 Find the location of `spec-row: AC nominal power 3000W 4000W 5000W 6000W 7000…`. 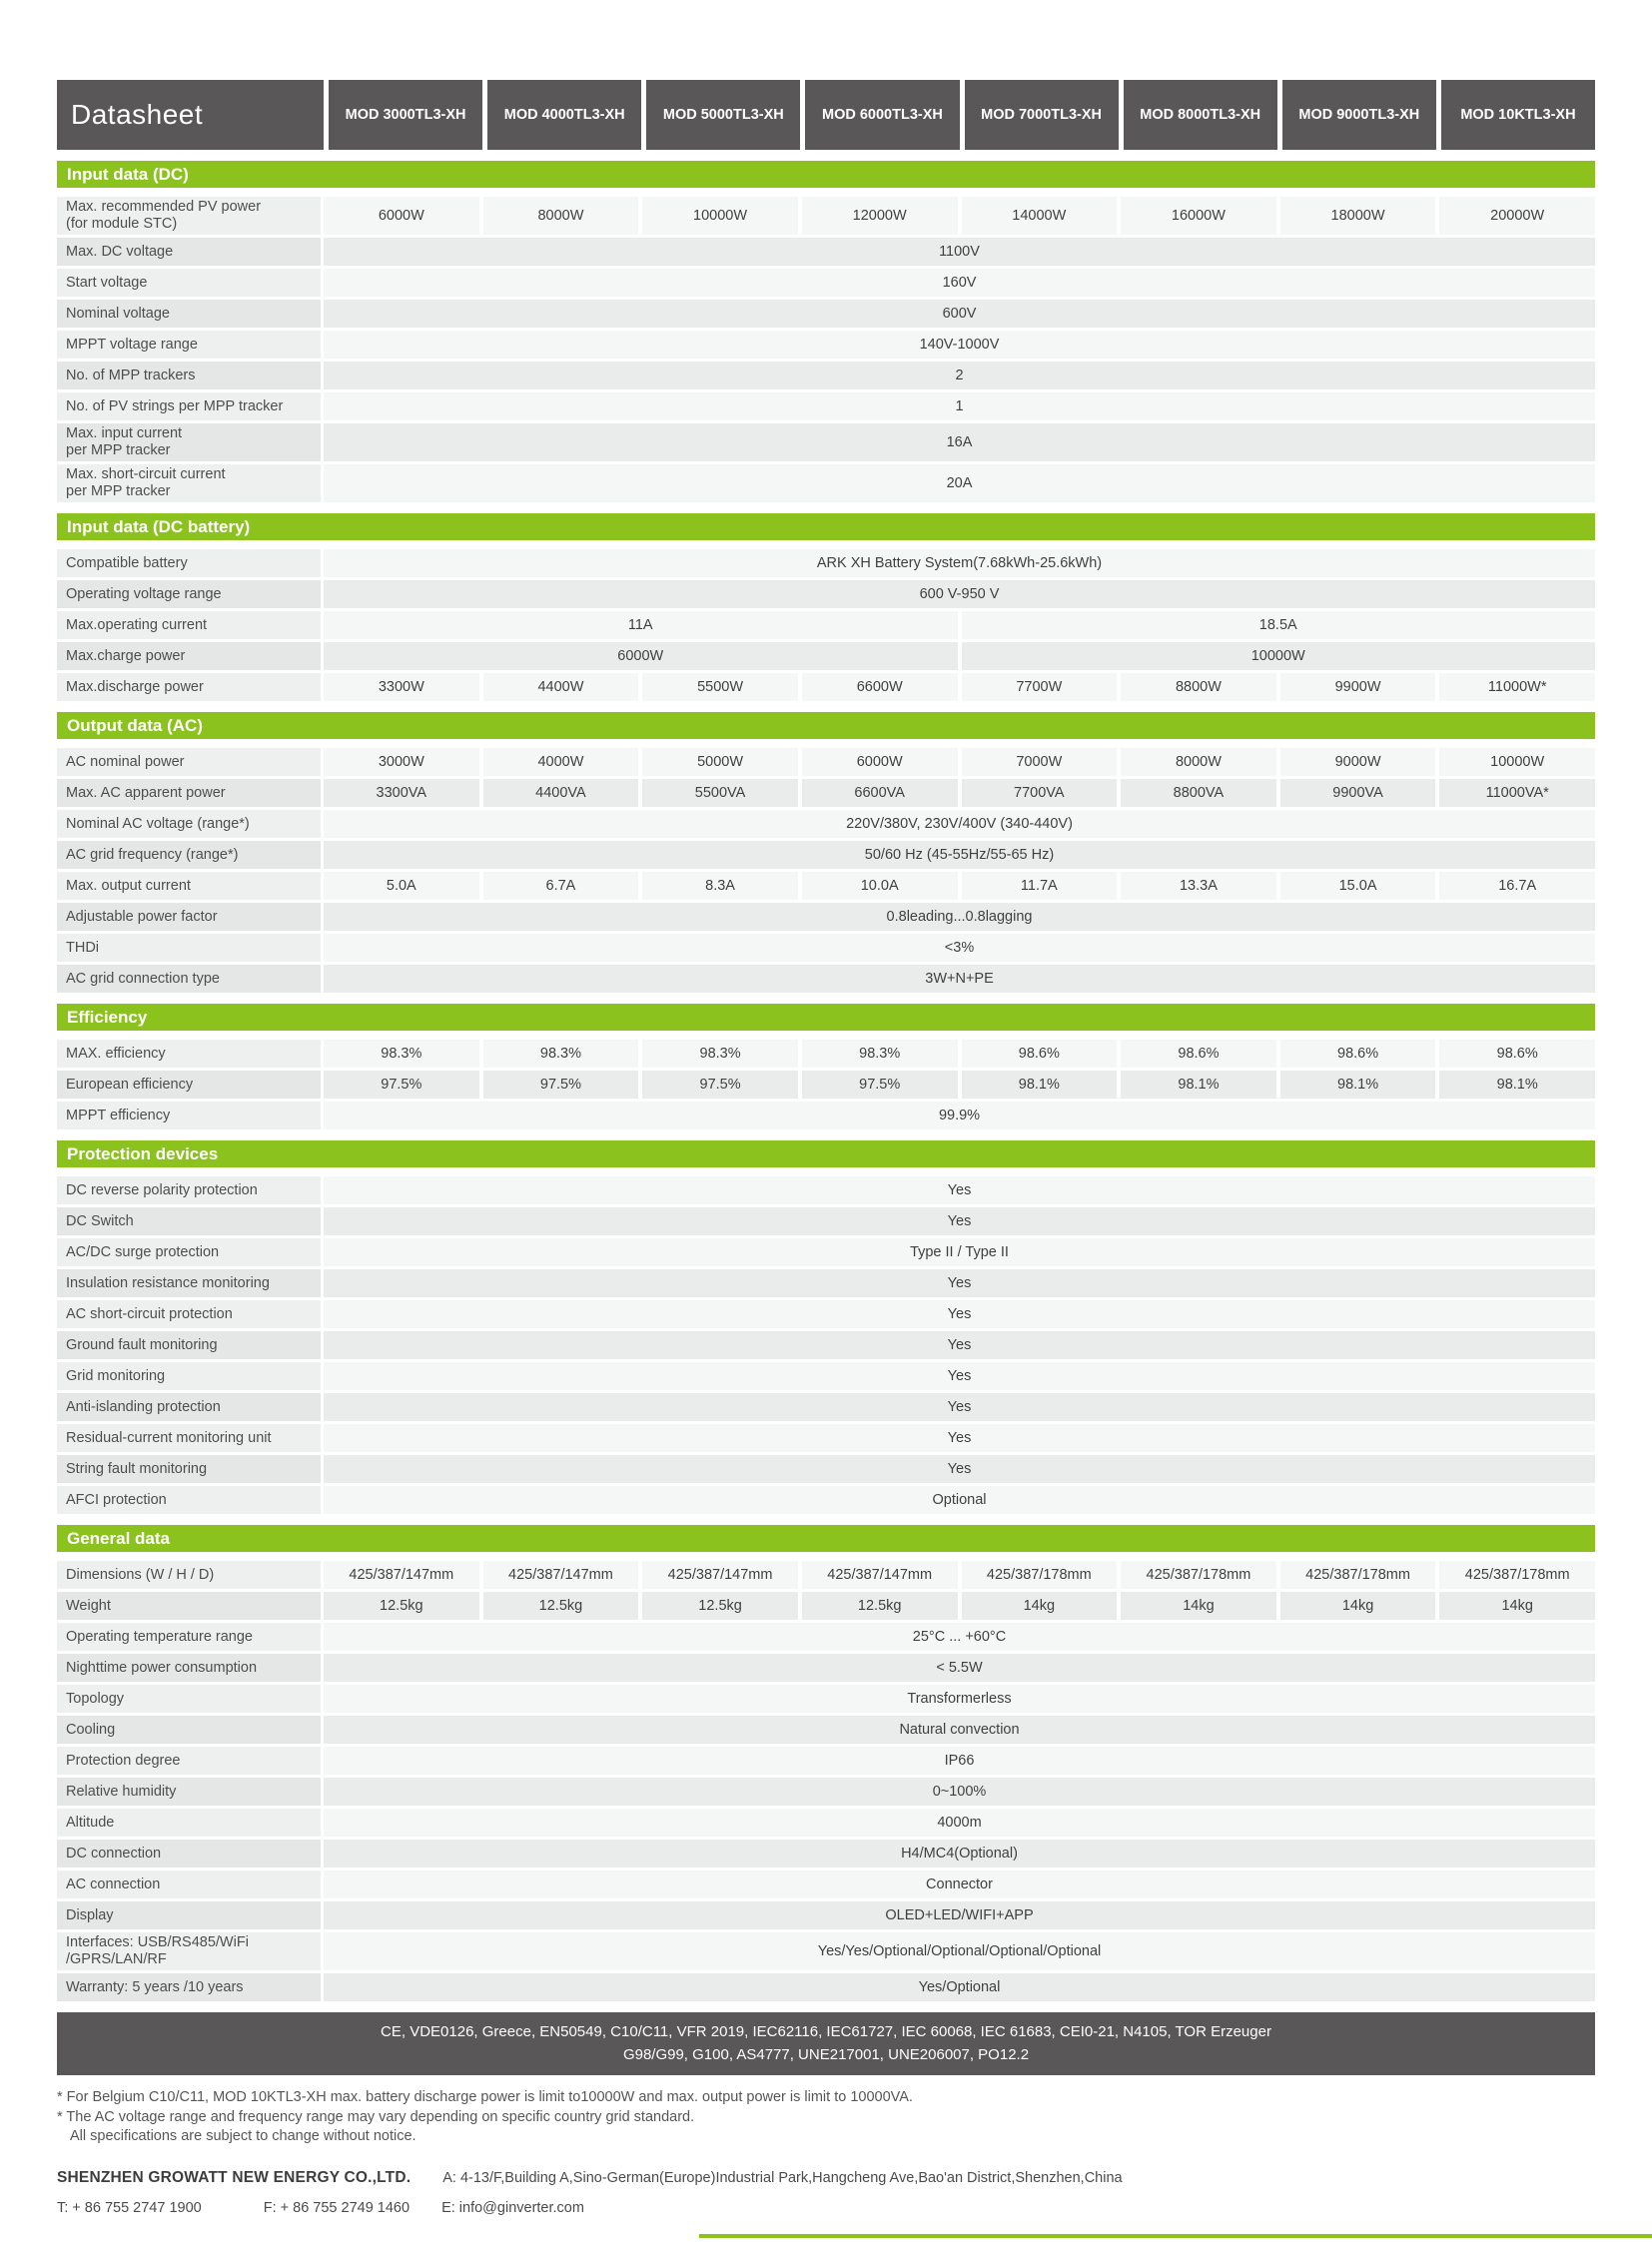

spec-row: AC nominal power 3000W 4000W 5000W 6000W 7000… is located at coordinates (826, 762).